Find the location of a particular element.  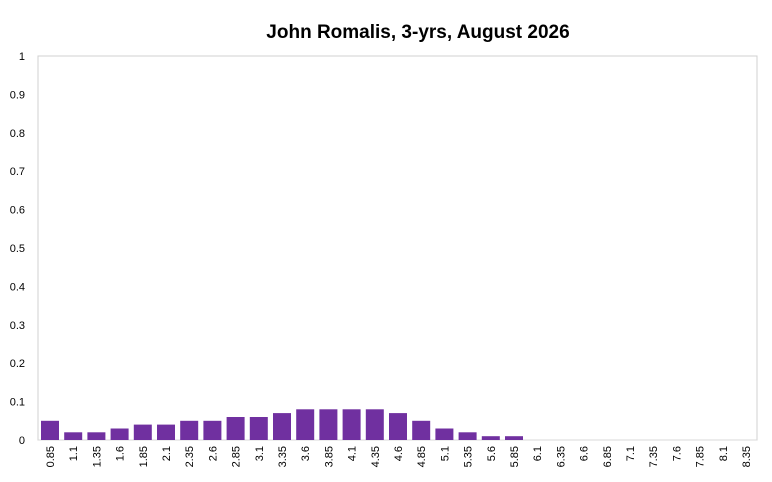

bar-series is located at coordinates (282, 424).